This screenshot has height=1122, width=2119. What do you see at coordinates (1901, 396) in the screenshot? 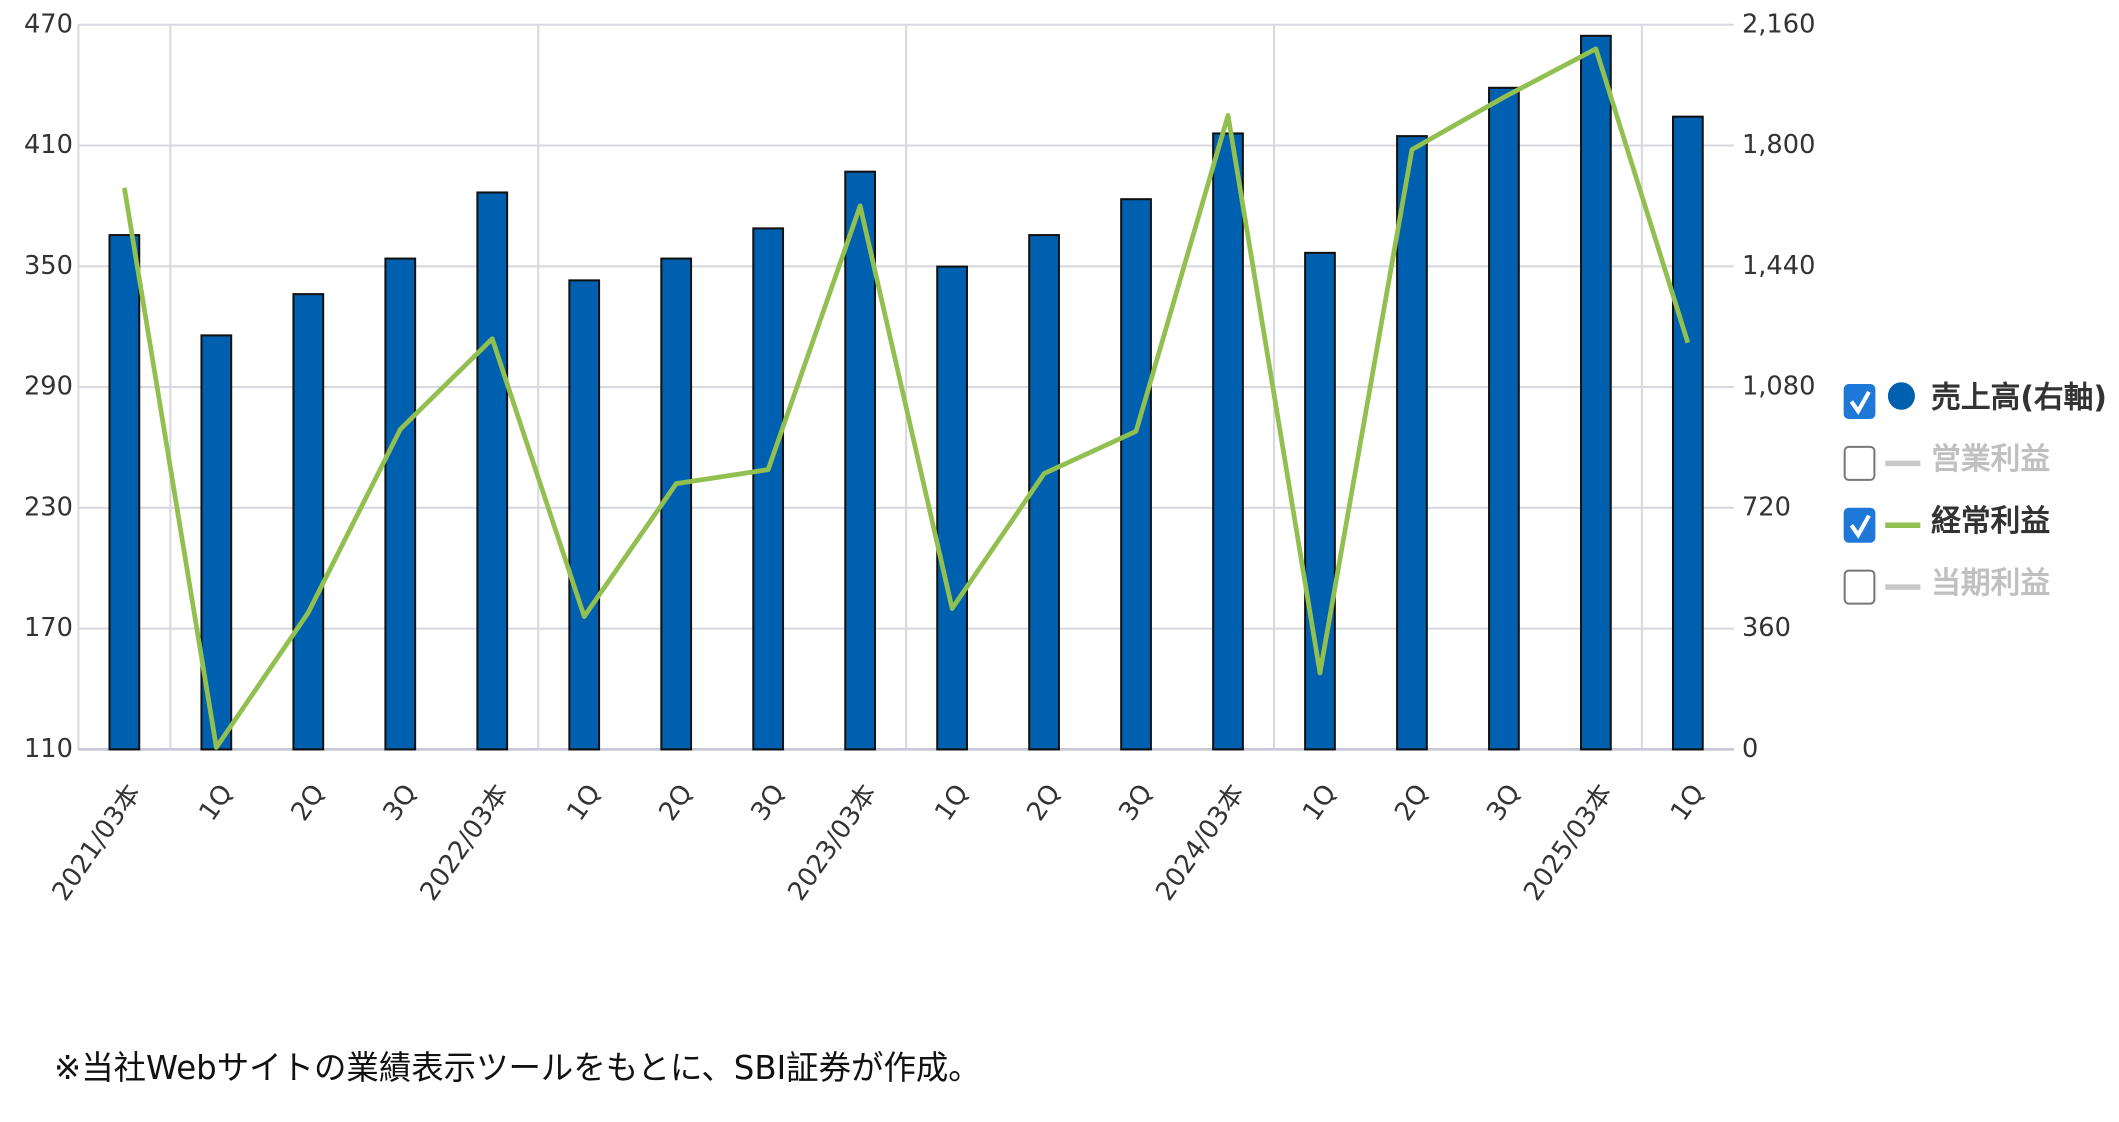
I see `legend-symbol` at bounding box center [1901, 396].